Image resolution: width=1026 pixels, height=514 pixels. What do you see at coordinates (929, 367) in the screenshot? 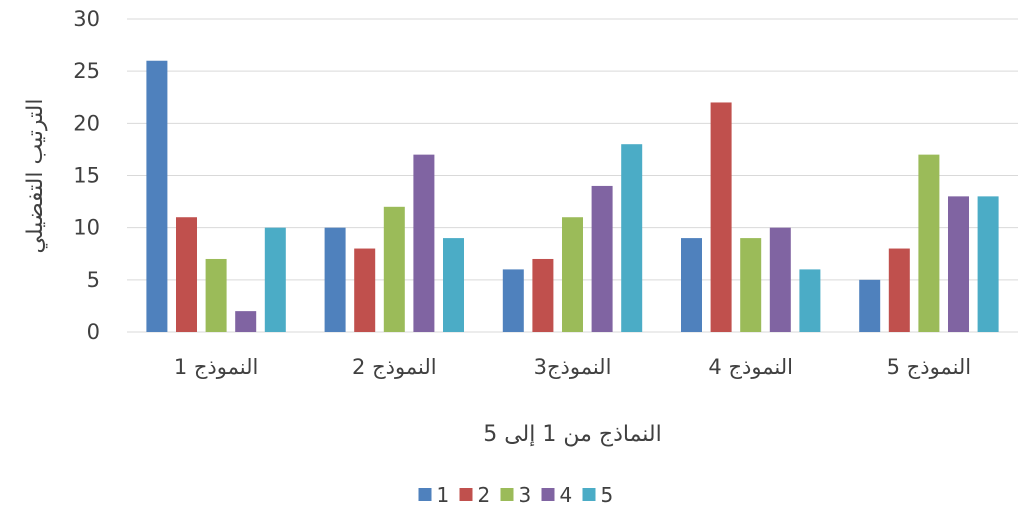
I see `x-tick-label: النموذج 5` at bounding box center [929, 367].